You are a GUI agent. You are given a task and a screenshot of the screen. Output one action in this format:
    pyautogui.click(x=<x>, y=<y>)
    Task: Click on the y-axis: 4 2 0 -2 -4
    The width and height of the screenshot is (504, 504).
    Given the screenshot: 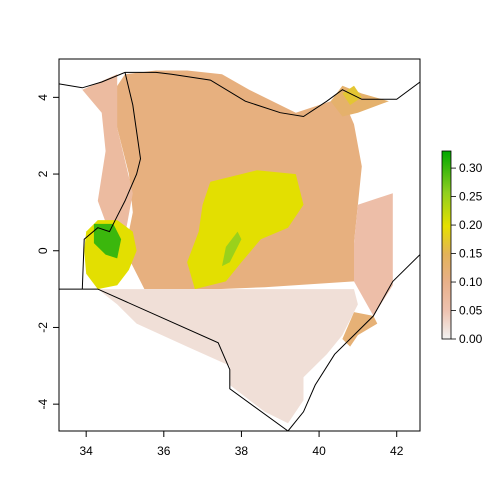 What is the action you would take?
    pyautogui.click(x=47, y=251)
    